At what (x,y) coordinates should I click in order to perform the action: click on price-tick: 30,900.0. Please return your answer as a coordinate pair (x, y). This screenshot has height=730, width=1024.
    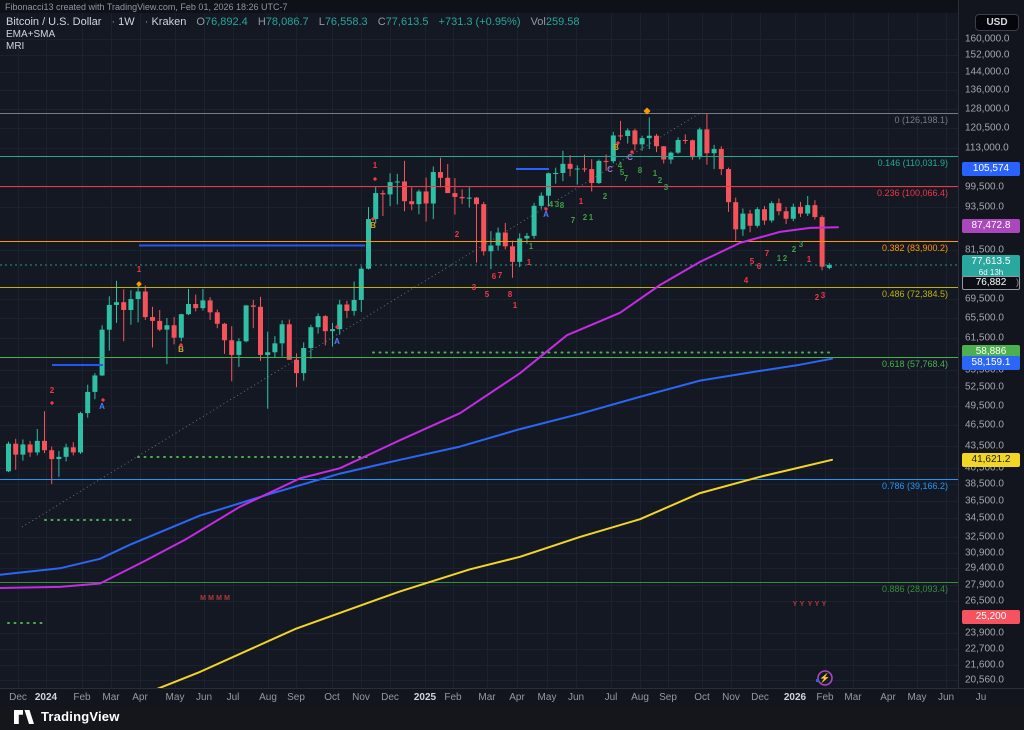
    Looking at the image, I should click on (984, 553).